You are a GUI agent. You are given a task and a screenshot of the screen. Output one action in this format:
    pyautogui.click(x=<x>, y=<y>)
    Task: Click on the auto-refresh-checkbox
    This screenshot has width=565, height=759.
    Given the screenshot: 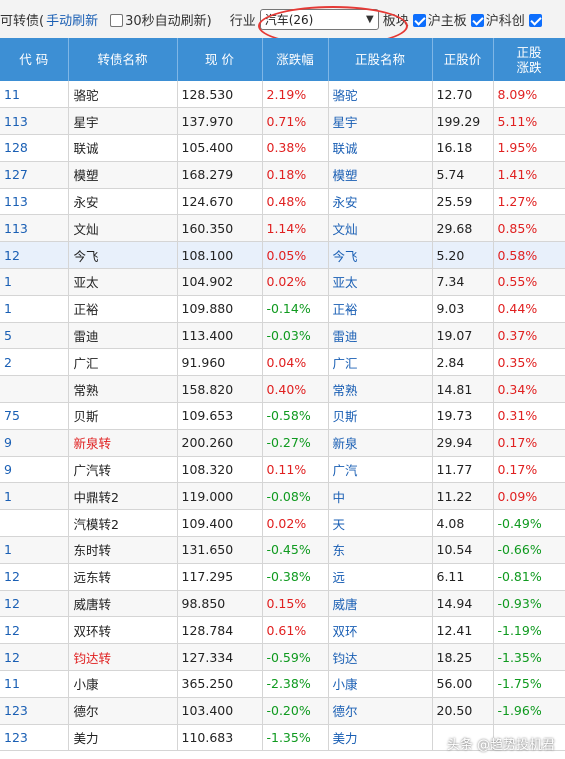 What is the action you would take?
    pyautogui.click(x=117, y=19)
    